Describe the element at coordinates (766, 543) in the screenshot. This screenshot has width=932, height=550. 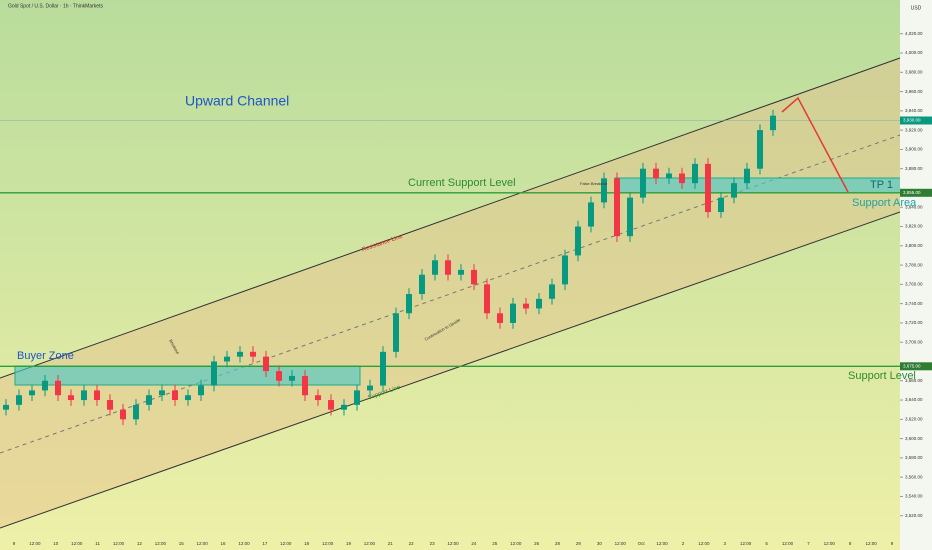
I see `x-tick-label: 5` at that location.